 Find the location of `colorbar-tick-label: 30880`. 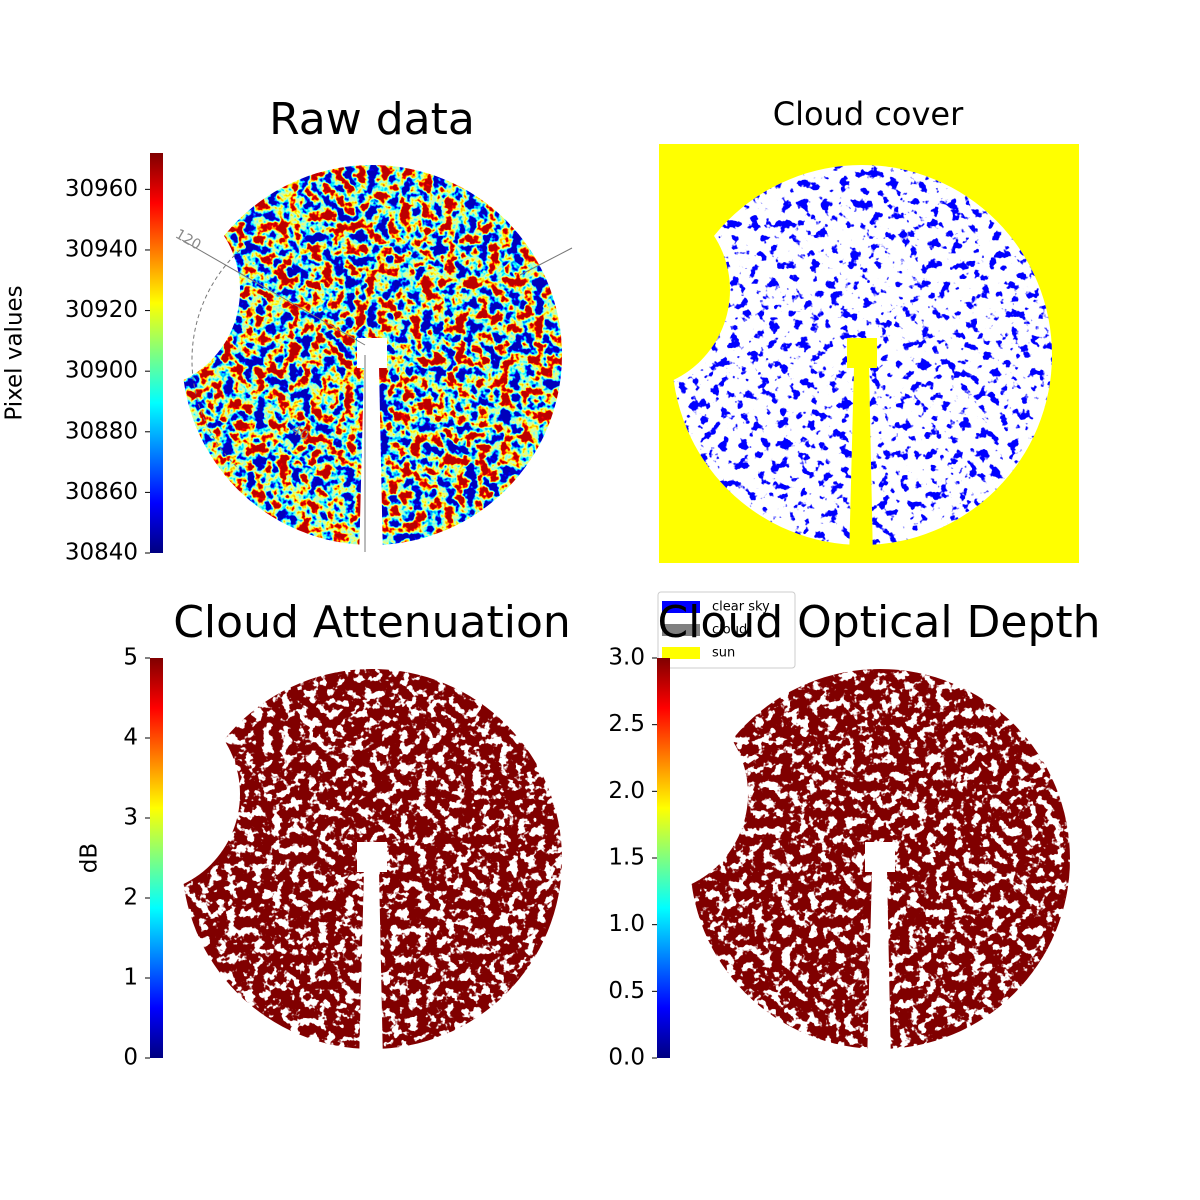

colorbar-tick-label: 30880 is located at coordinates (101, 431).